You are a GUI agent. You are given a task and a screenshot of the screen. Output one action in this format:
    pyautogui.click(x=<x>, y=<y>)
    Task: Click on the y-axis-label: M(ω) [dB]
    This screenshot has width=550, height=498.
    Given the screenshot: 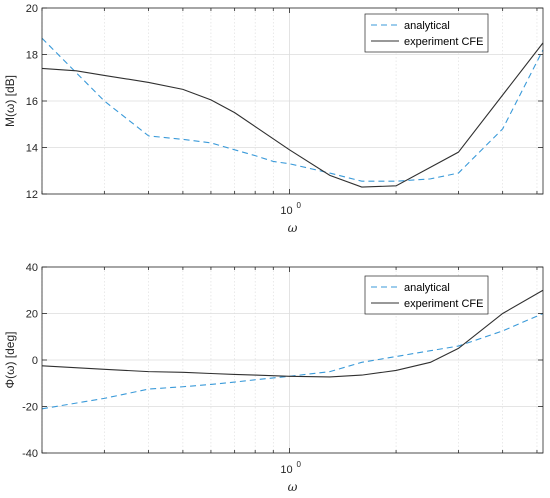 What is the action you would take?
    pyautogui.click(x=10, y=101)
    